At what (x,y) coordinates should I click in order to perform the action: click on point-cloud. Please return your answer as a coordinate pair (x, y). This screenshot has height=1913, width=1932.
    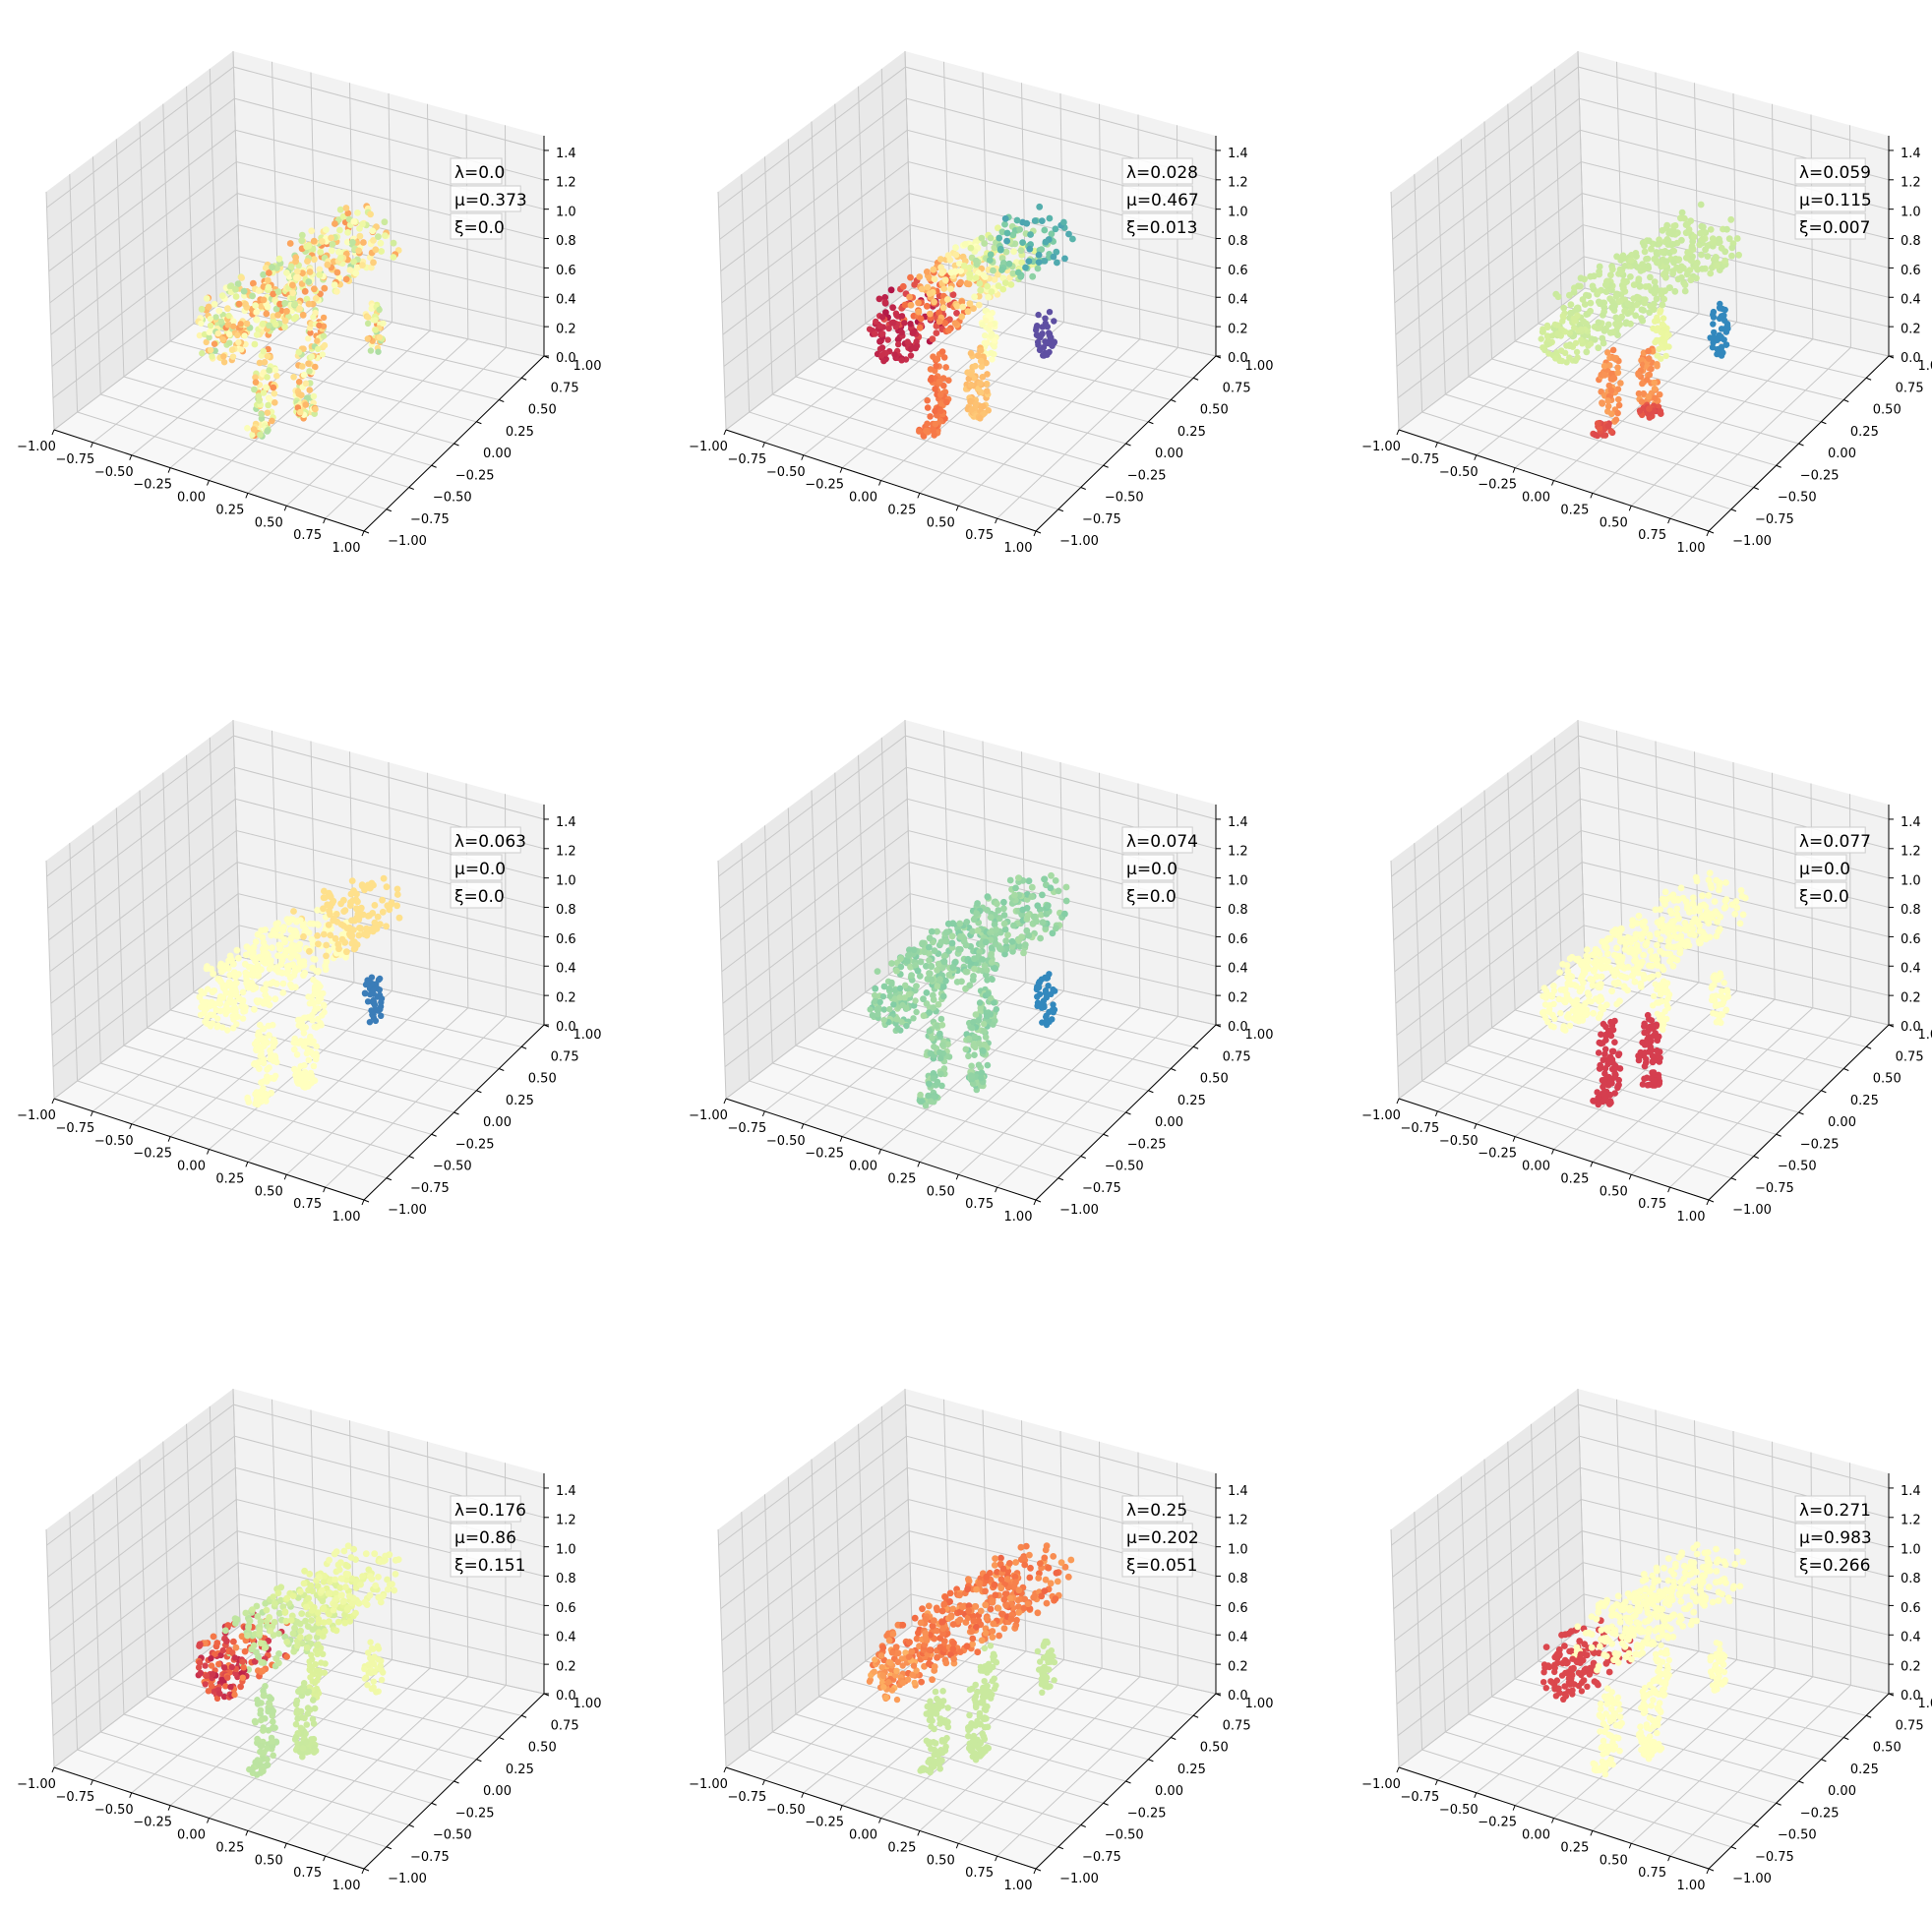
    Looking at the image, I should click on (1640, 321).